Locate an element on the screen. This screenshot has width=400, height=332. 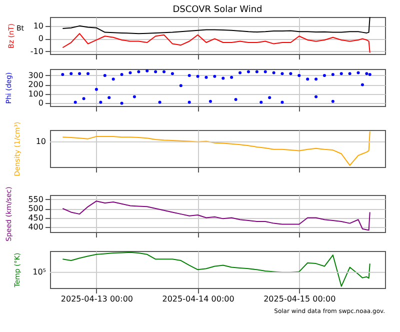
y-tick-label: 200 is located at coordinates (36, 85).